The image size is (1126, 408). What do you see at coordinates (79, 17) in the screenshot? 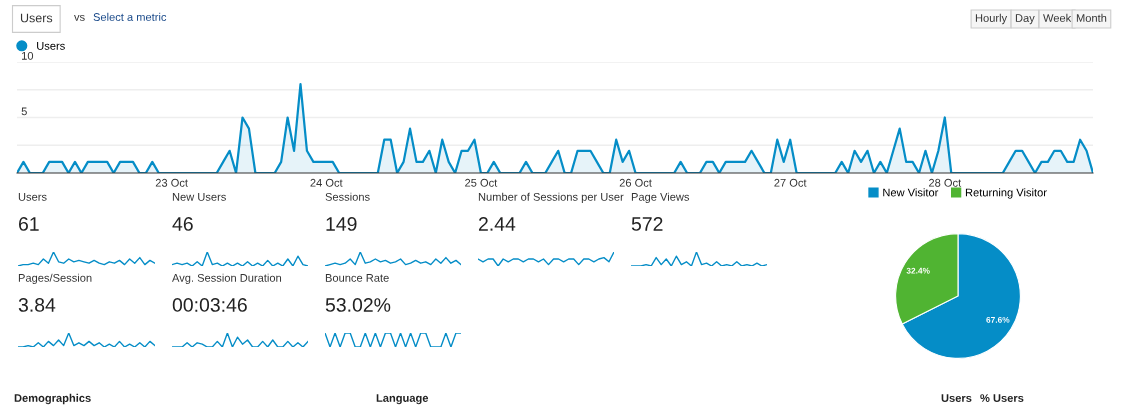
I see `text: vs` at bounding box center [79, 17].